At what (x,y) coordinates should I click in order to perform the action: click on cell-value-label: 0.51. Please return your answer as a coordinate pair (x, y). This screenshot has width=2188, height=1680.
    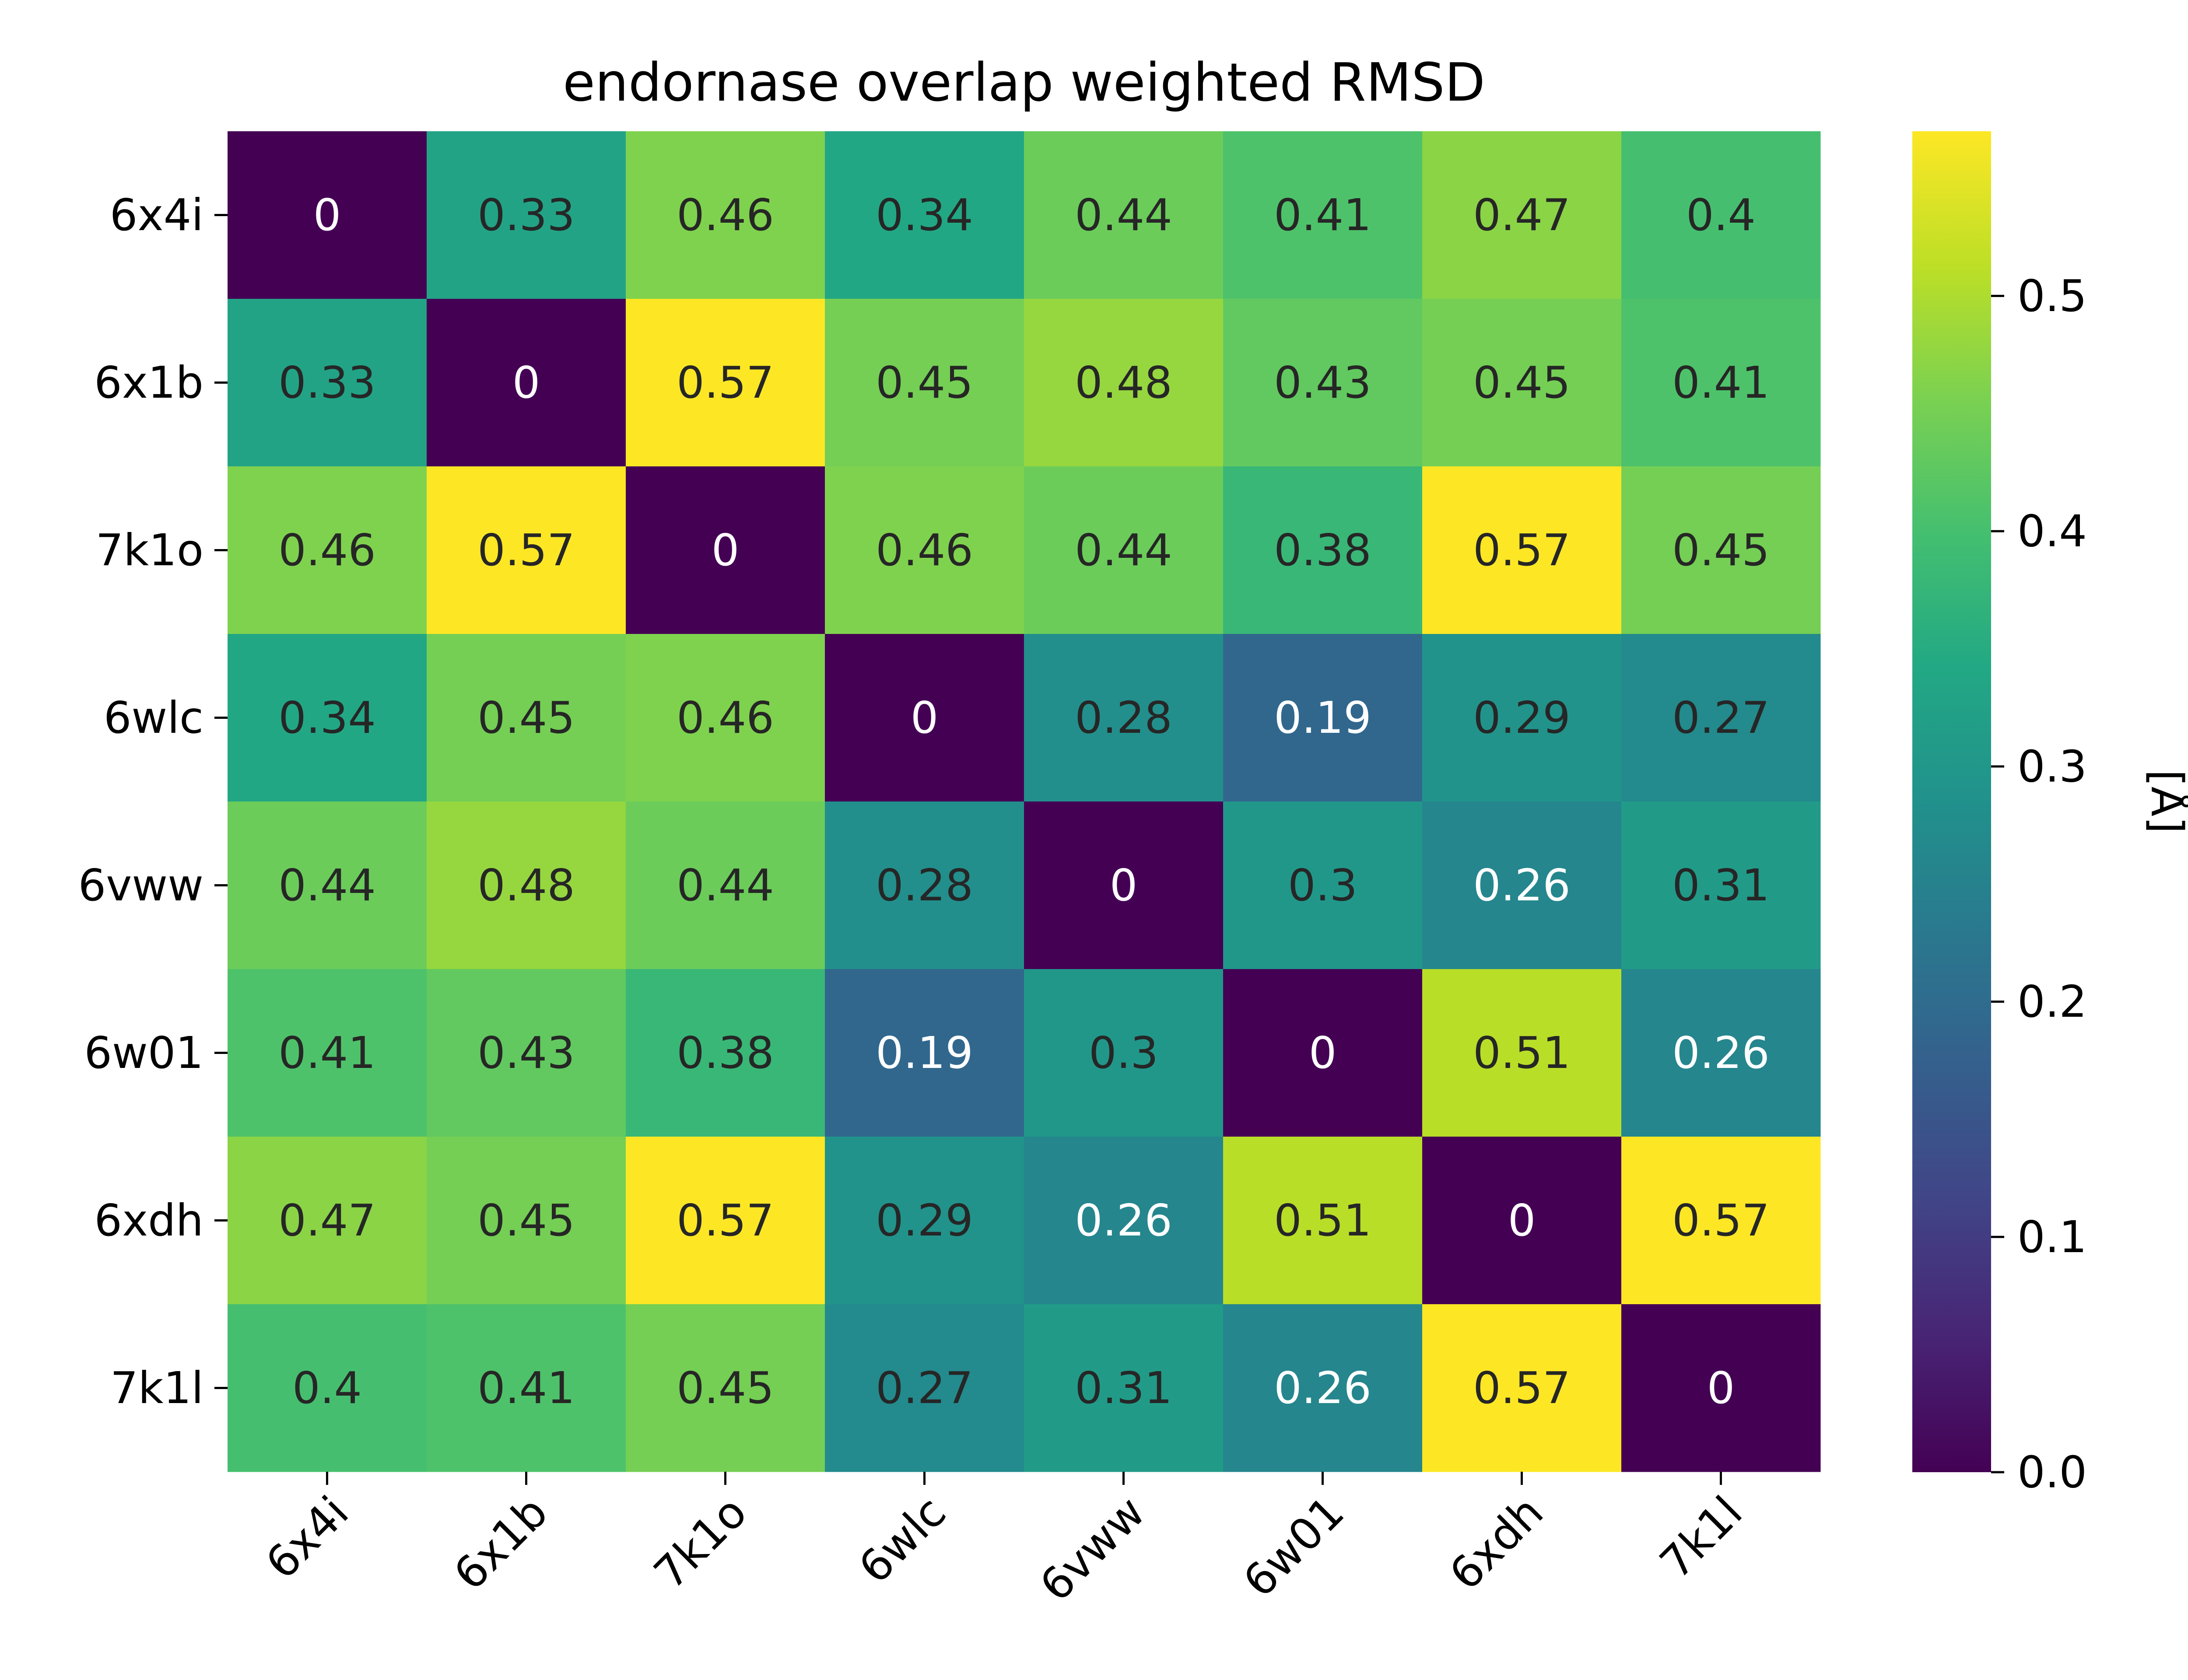
    Looking at the image, I should click on (1322, 1220).